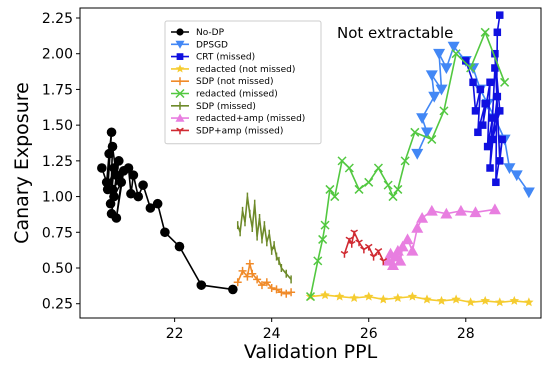 This screenshot has height=365, width=549. What do you see at coordinates (264, 278) in the screenshot?
I see `series-sdp-not-missed` at bounding box center [264, 278].